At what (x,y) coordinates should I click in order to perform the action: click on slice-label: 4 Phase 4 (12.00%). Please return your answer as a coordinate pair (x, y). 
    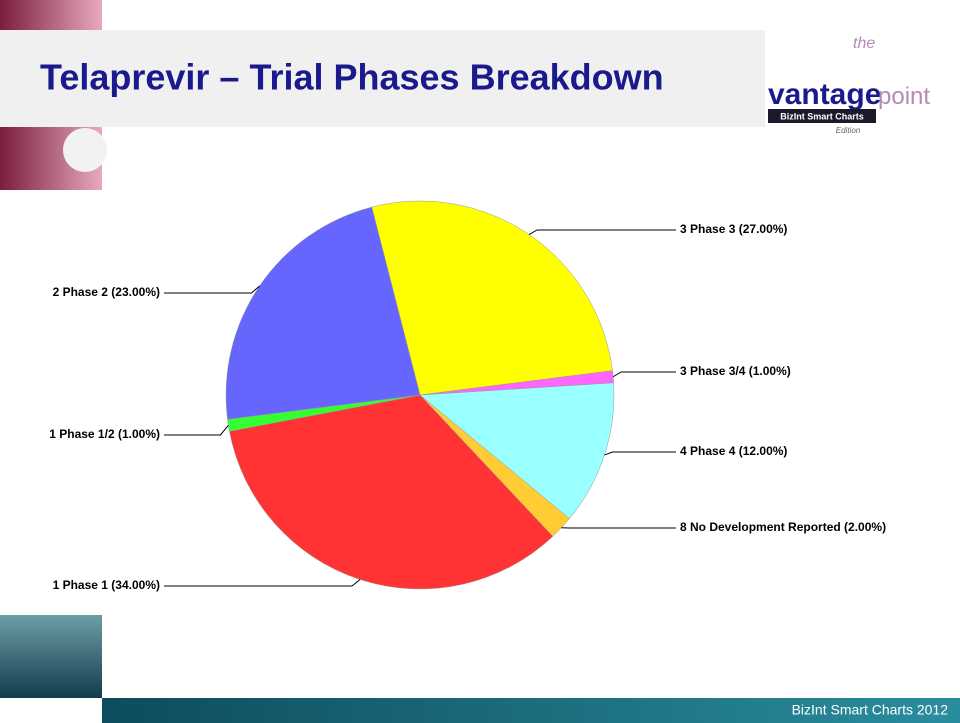
    Looking at the image, I should click on (733, 451).